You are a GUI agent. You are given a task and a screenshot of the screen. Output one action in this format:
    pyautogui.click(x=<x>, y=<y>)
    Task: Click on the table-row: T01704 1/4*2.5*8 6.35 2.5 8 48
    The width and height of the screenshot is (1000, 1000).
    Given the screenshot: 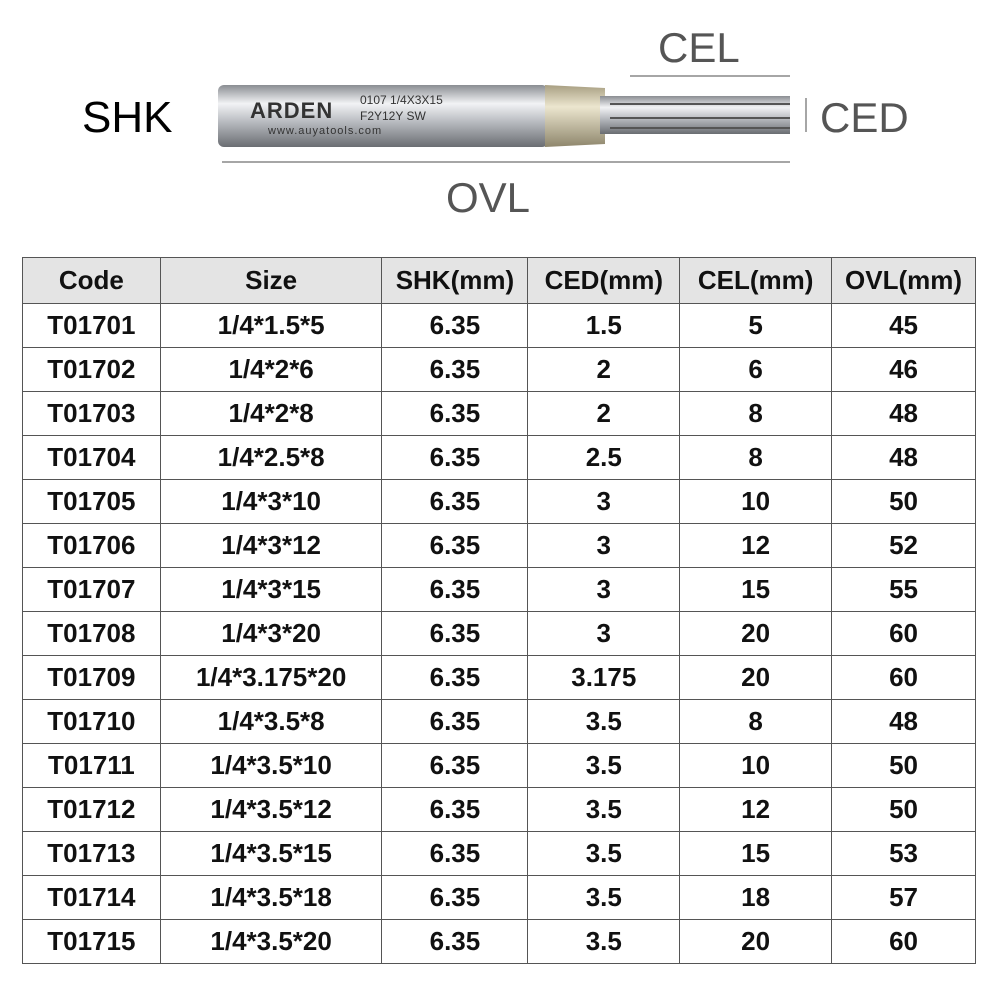 What is the action you would take?
    pyautogui.click(x=499, y=457)
    